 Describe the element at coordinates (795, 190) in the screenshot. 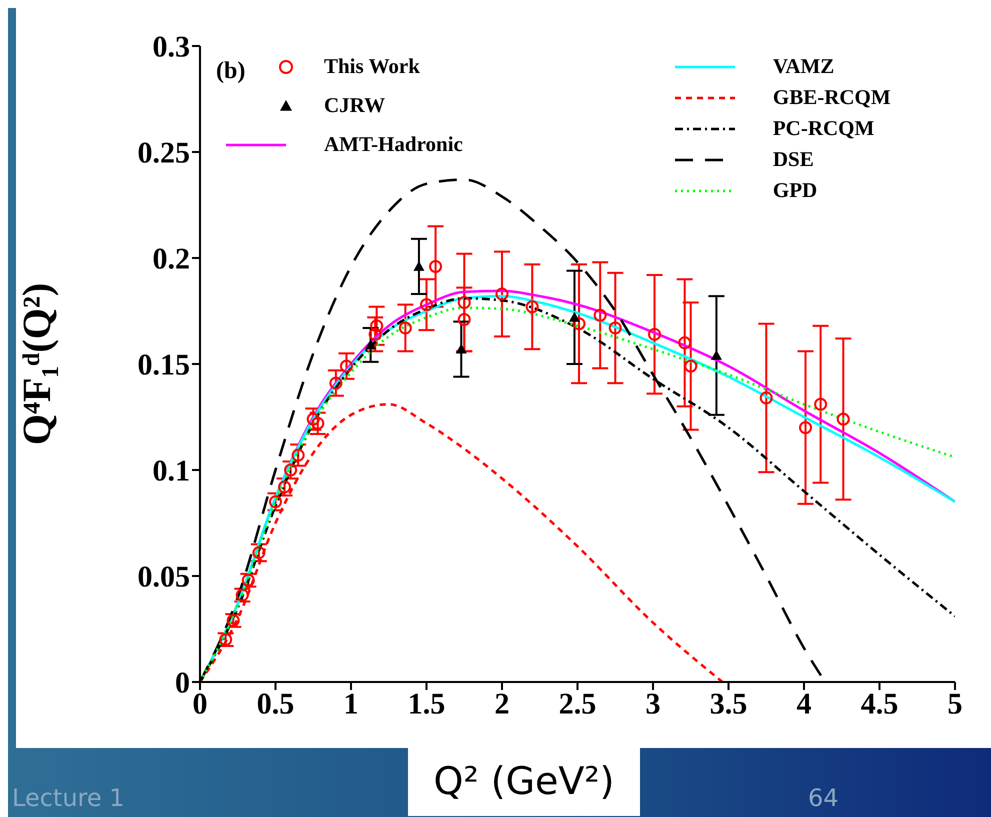

I see `legend-label: GPD` at that location.